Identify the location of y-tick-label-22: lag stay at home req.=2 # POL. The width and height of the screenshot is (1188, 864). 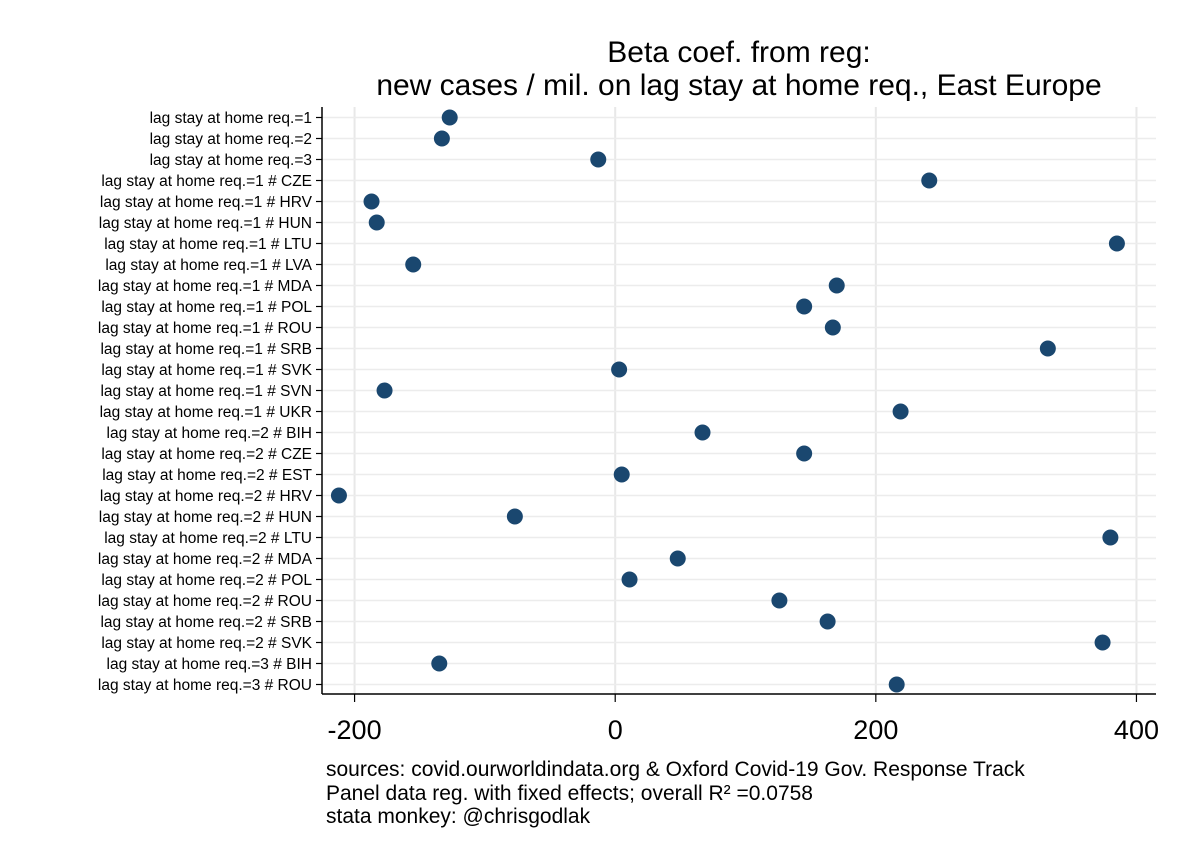
(206, 580).